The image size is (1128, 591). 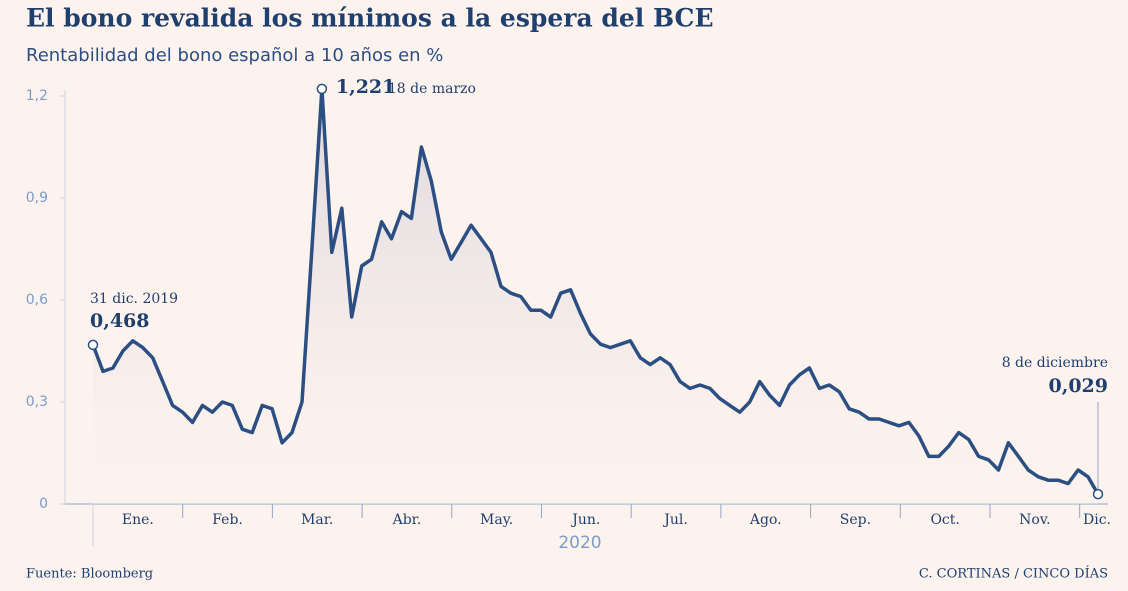 What do you see at coordinates (579, 543) in the screenshot?
I see `x-axis-label: 2020` at bounding box center [579, 543].